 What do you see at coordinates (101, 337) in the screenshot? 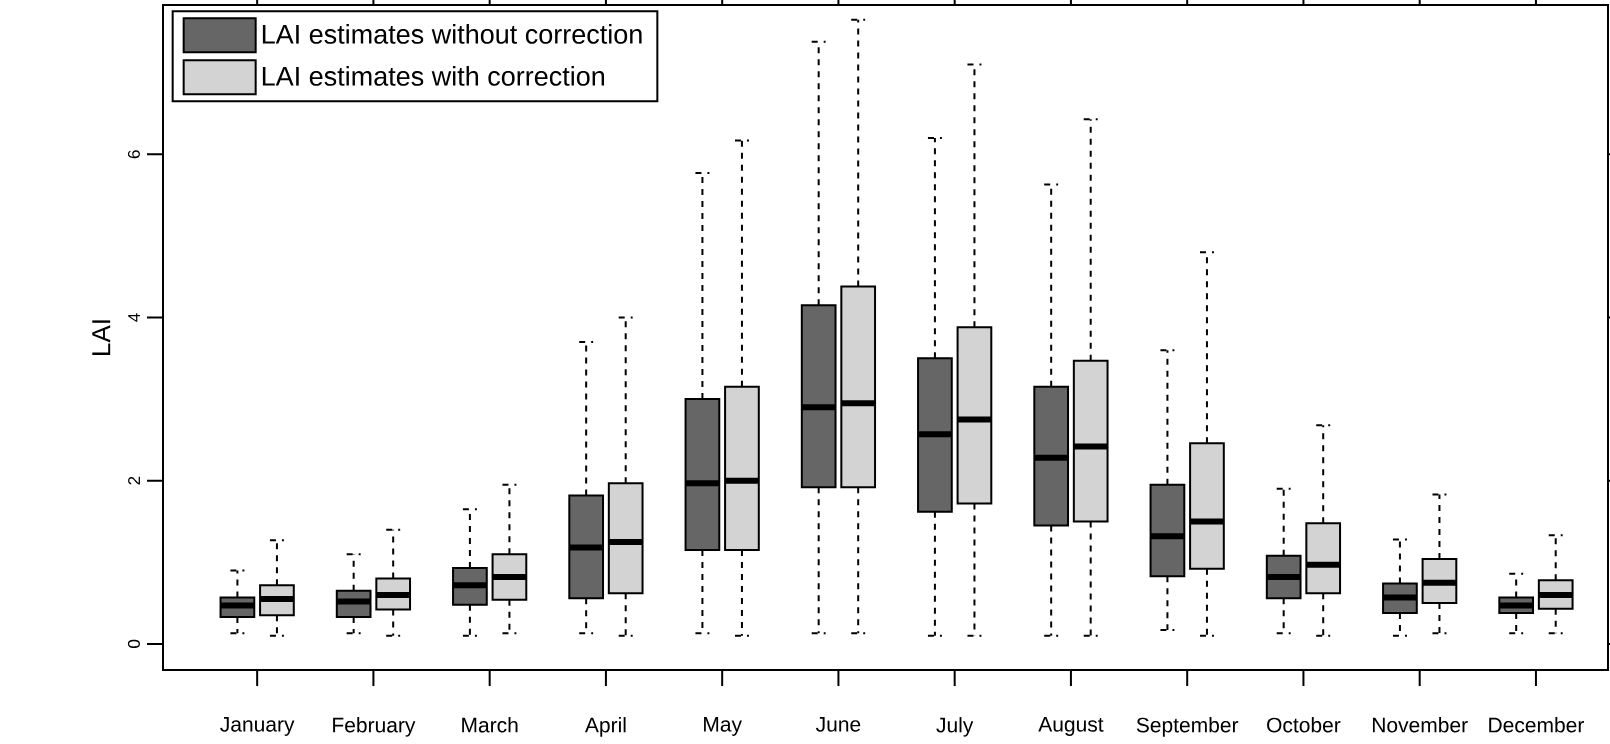
I see `y-axis-title: LAI` at bounding box center [101, 337].